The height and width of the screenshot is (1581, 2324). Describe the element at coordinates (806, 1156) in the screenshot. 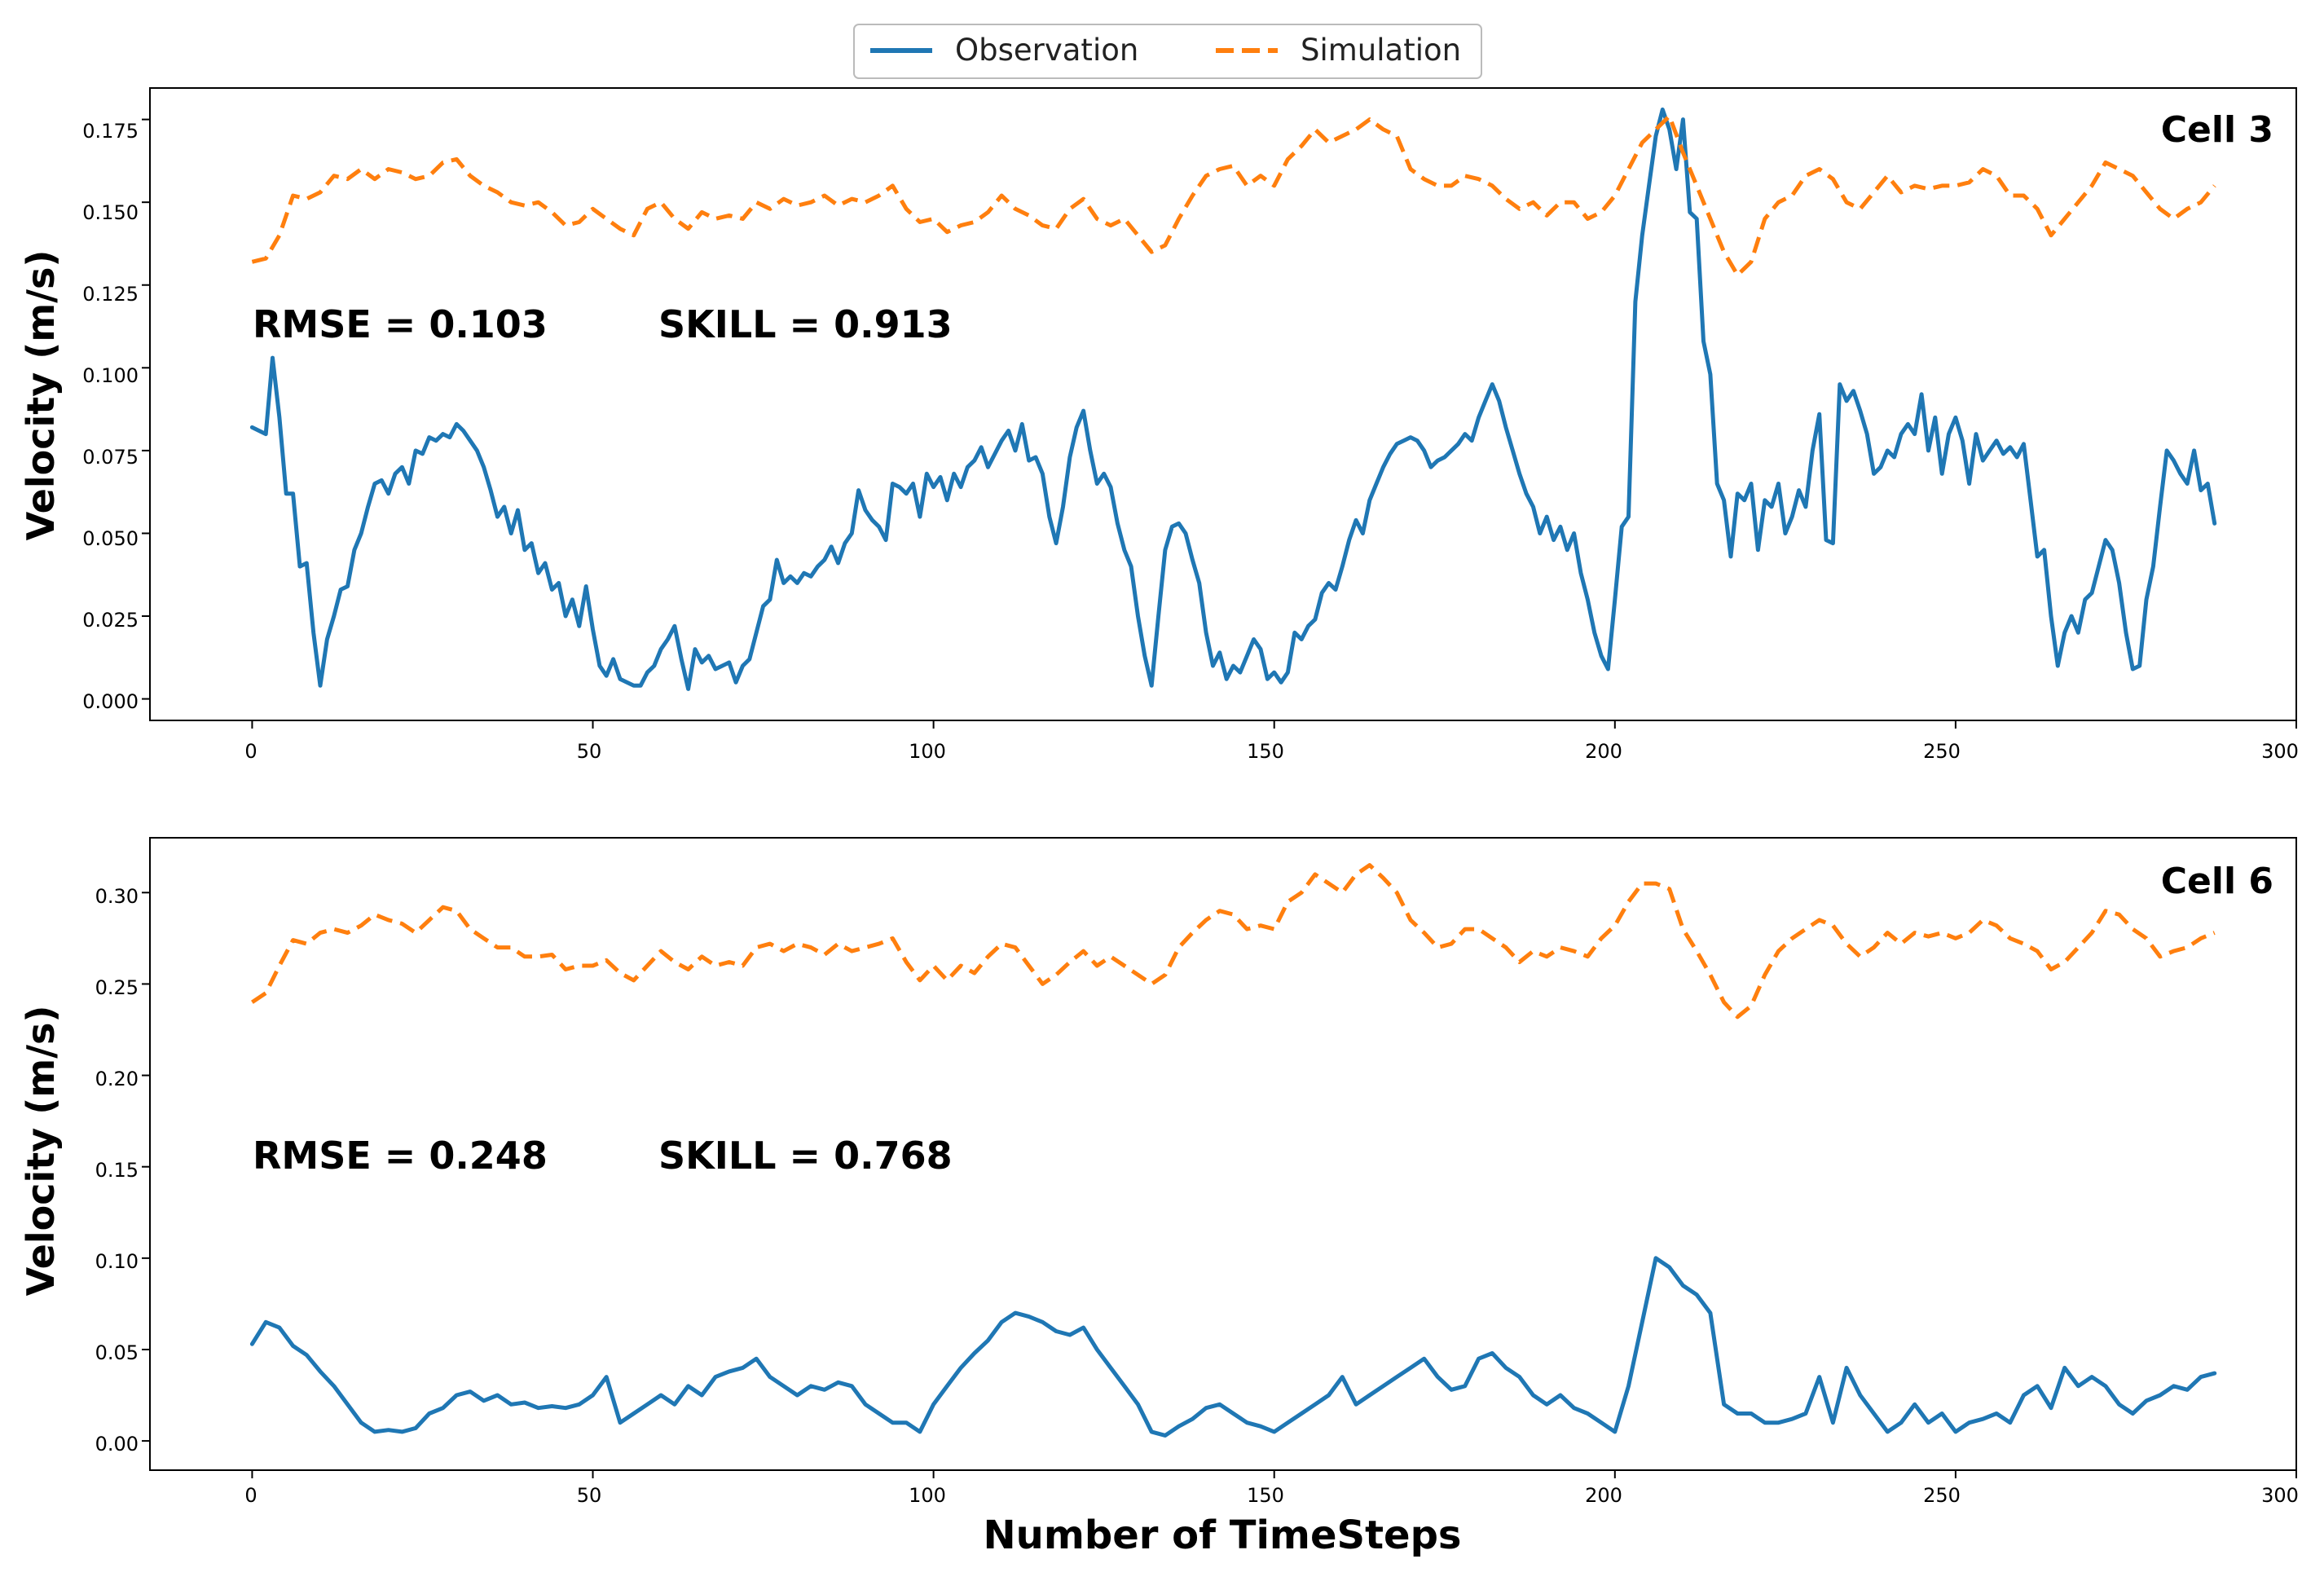

I see `panel-cell-6-skill: SKILL = 0.768` at that location.